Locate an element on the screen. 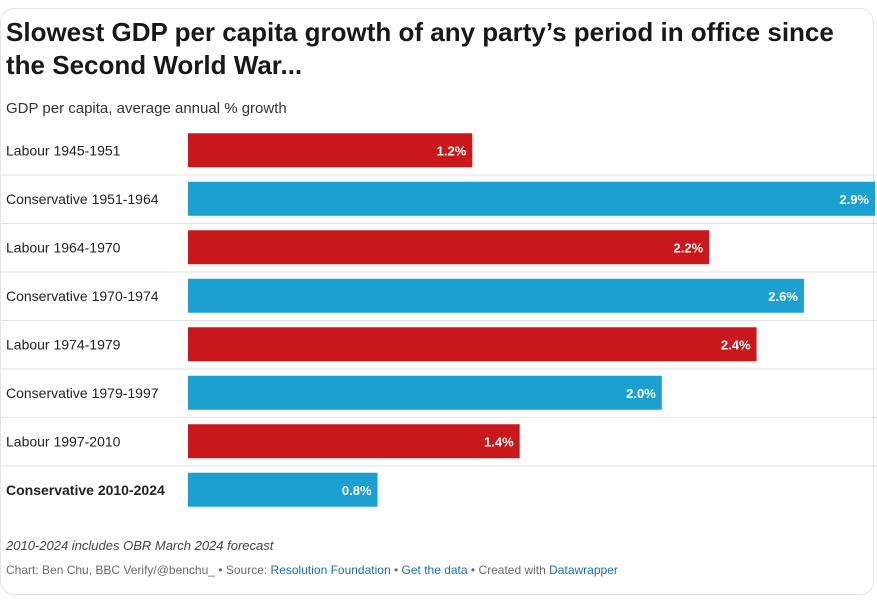 The image size is (877, 600). get-the-data-link: Get the data is located at coordinates (434, 570).